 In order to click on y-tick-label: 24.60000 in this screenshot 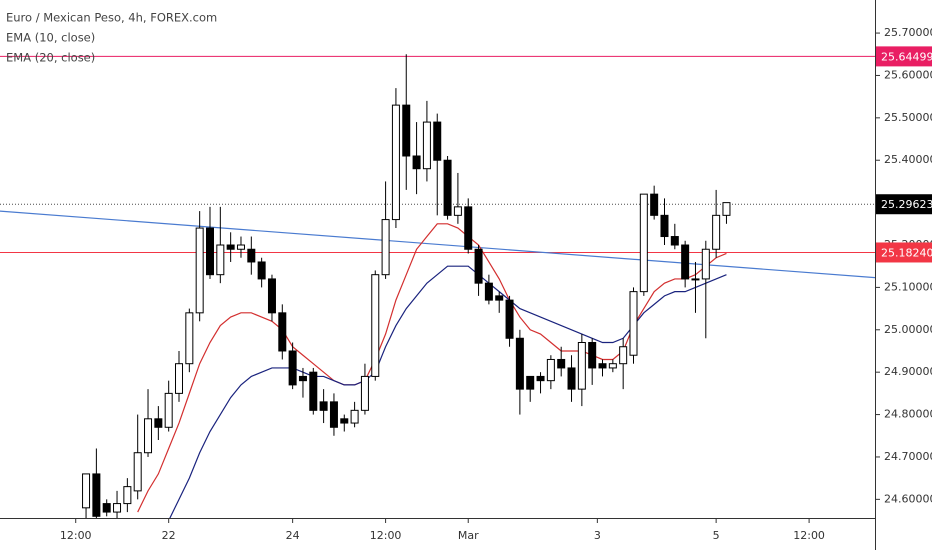, I will do `click(908, 498)`.